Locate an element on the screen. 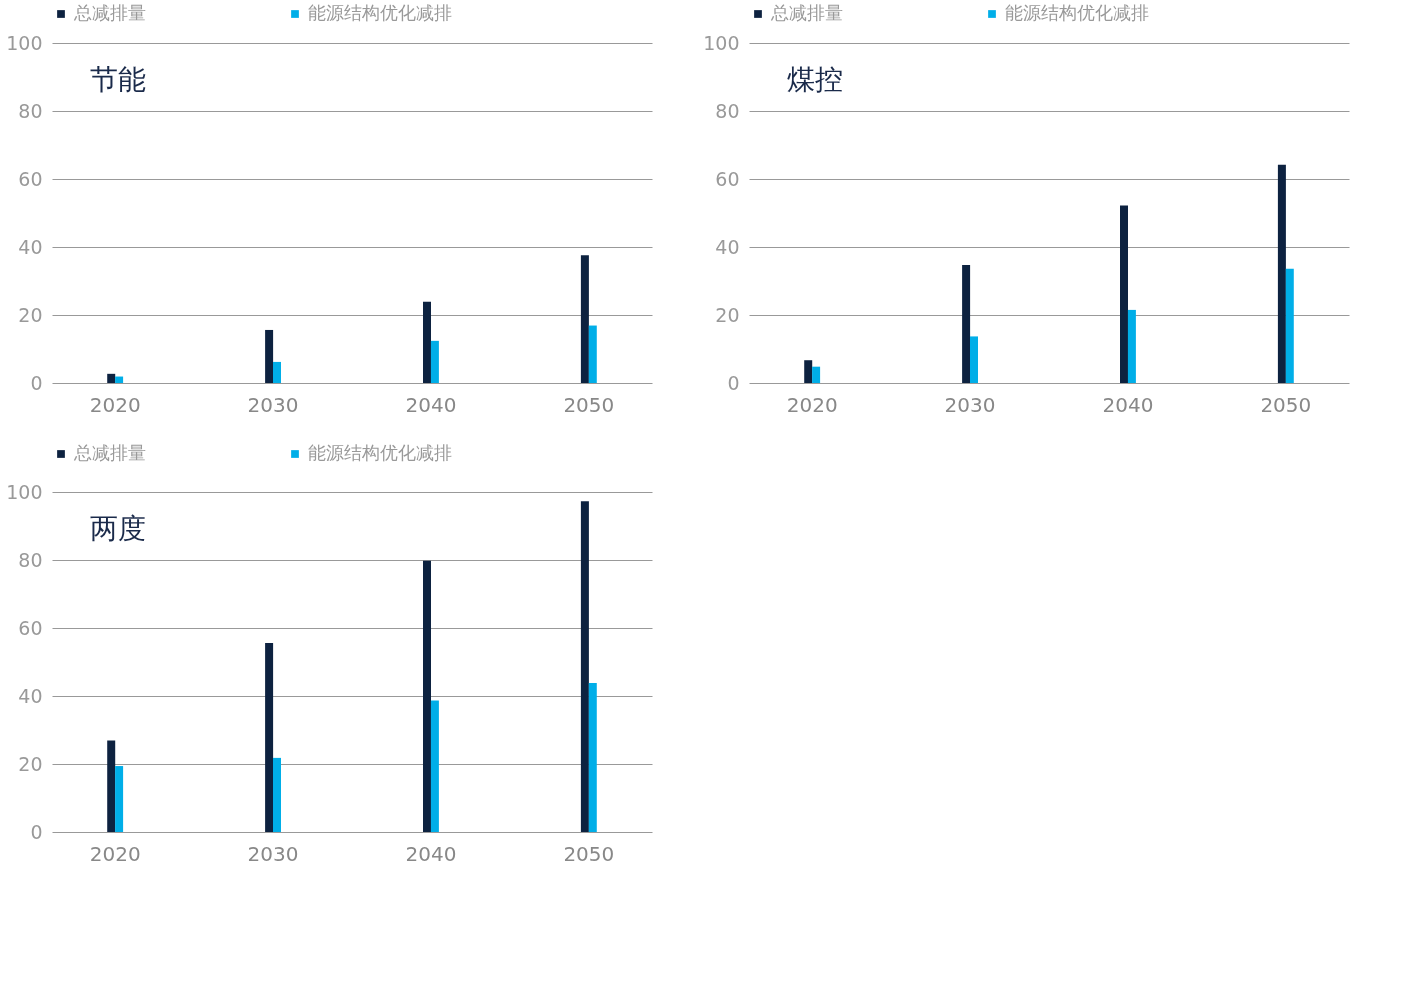  text: 煤控 is located at coordinates (815, 79).